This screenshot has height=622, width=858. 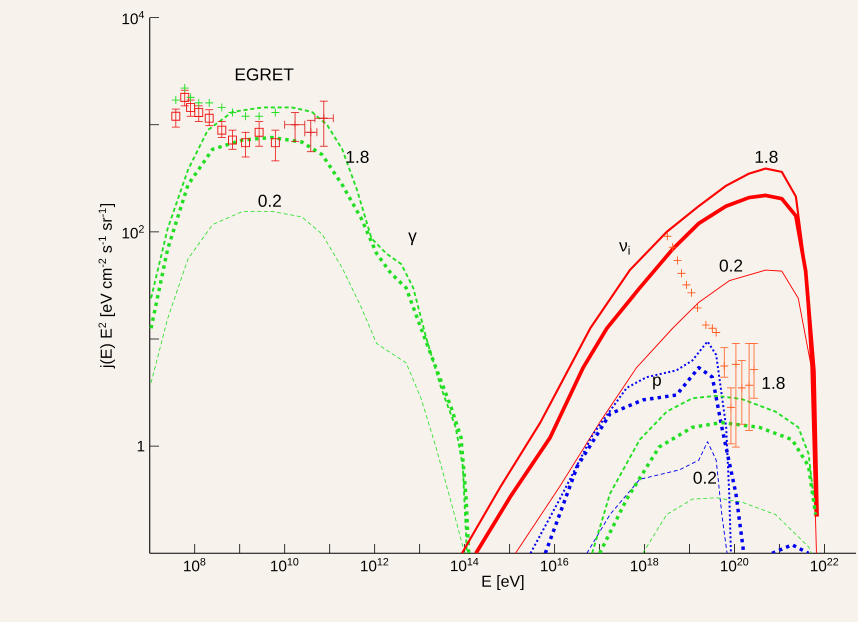 What do you see at coordinates (141, 446) in the screenshot?
I see `y-tick-label: 1` at bounding box center [141, 446].